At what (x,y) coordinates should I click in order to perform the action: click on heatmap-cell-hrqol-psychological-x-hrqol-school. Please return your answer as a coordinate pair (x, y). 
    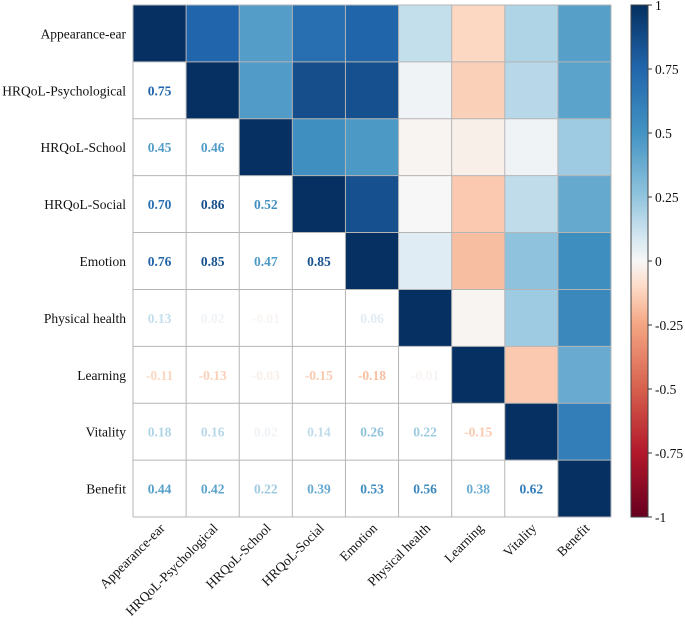
    Looking at the image, I should click on (266, 90).